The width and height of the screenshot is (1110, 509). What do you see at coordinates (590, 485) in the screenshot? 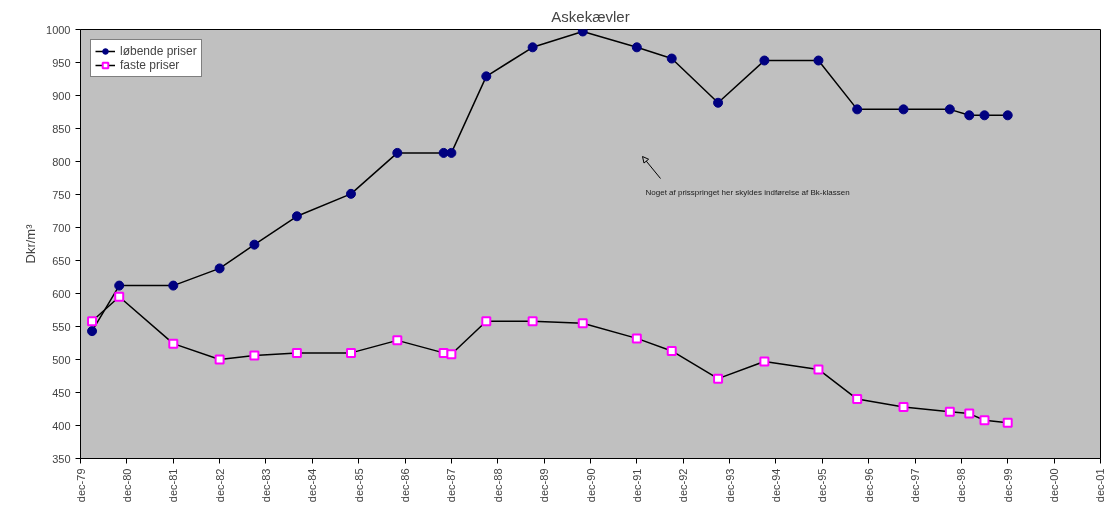
I see `x-tick-label: dec-90` at bounding box center [590, 485].